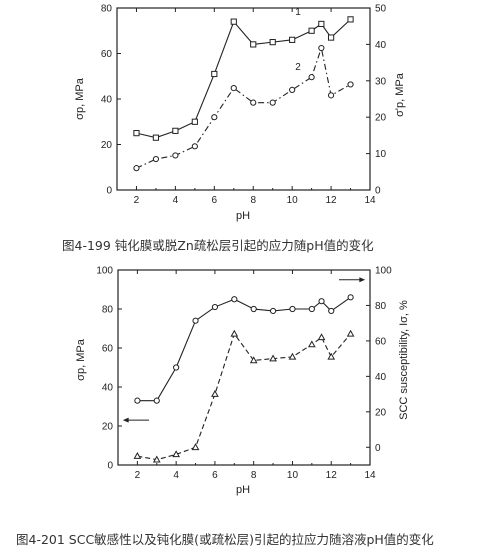  What do you see at coordinates (108, 388) in the screenshot?
I see `bottom-chart-ytick-label: 40` at bounding box center [108, 388].